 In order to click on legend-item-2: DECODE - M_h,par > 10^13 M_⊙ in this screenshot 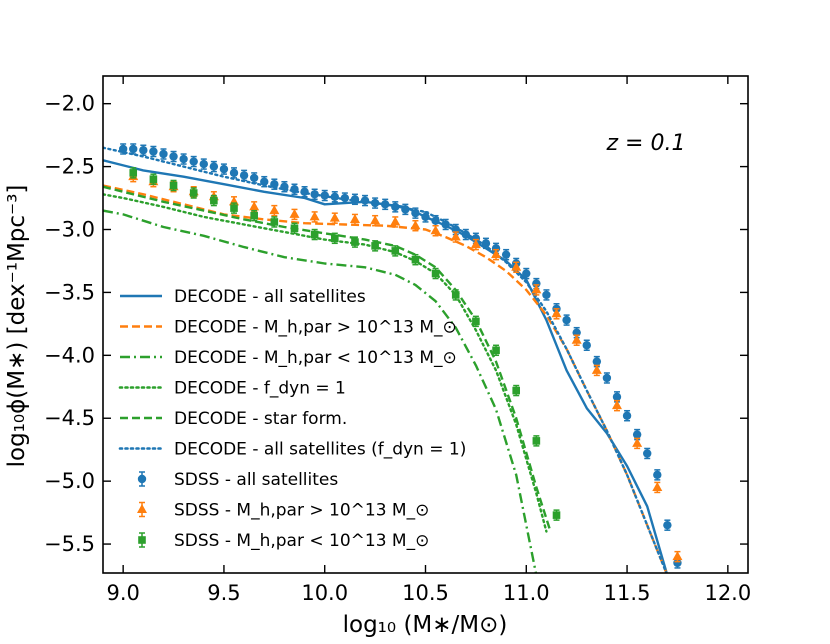, I will do `click(288, 328)`.